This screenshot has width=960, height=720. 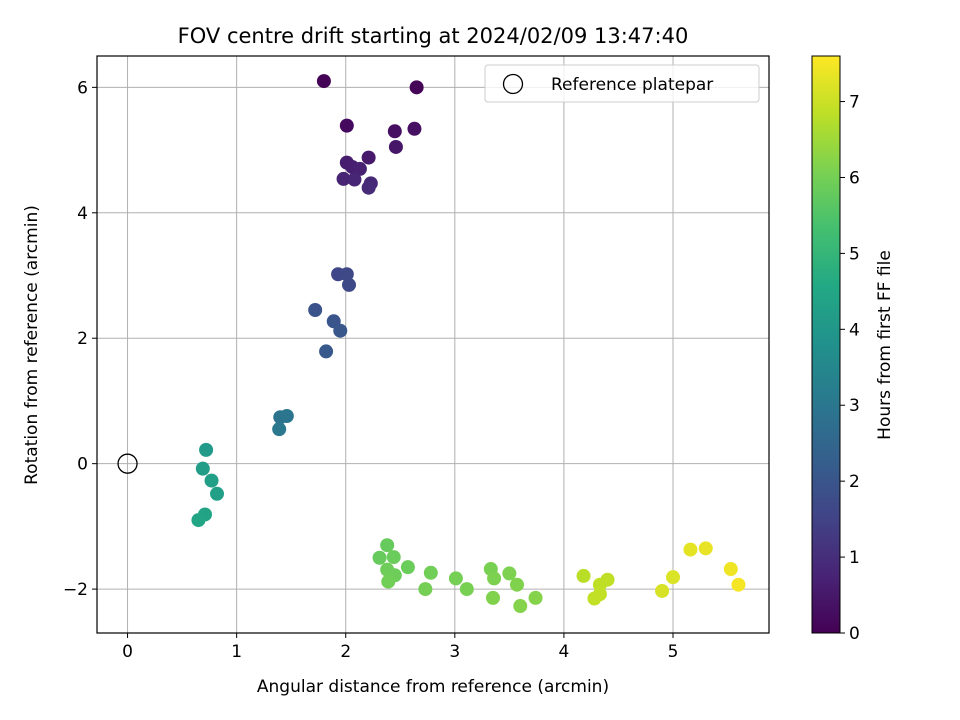 What do you see at coordinates (454, 652) in the screenshot?
I see `x-tick-label: 3` at bounding box center [454, 652].